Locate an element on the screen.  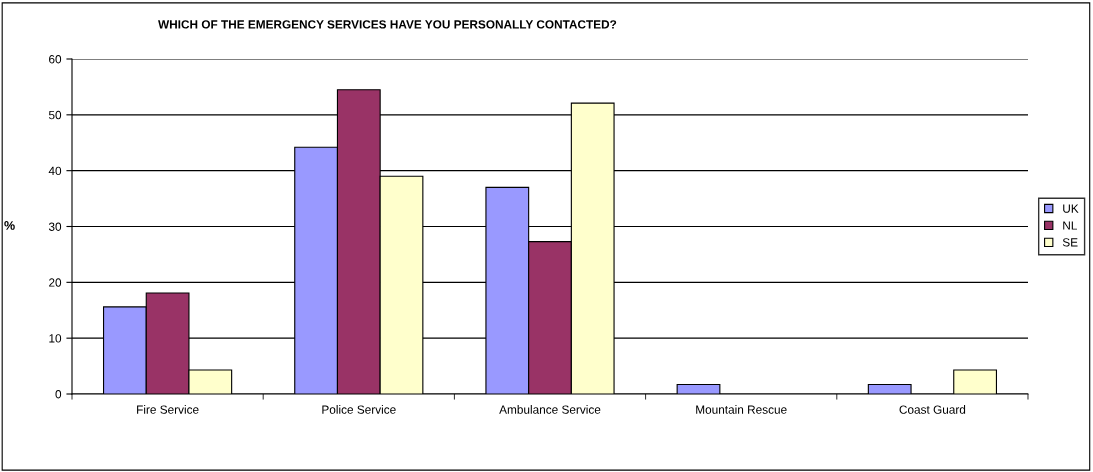
chart-title: WHICH OF THE EMERGENCY SERVICES HAVE YOU PERSONALLY CONTACTED? is located at coordinates (387, 24).